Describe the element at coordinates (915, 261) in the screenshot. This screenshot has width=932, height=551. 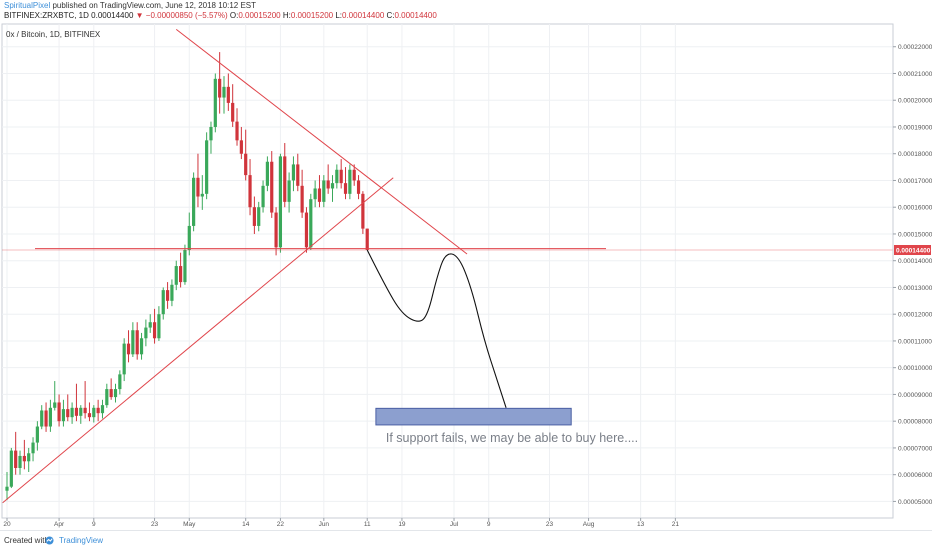
I see `y-tick-label: 0.00014000` at that location.